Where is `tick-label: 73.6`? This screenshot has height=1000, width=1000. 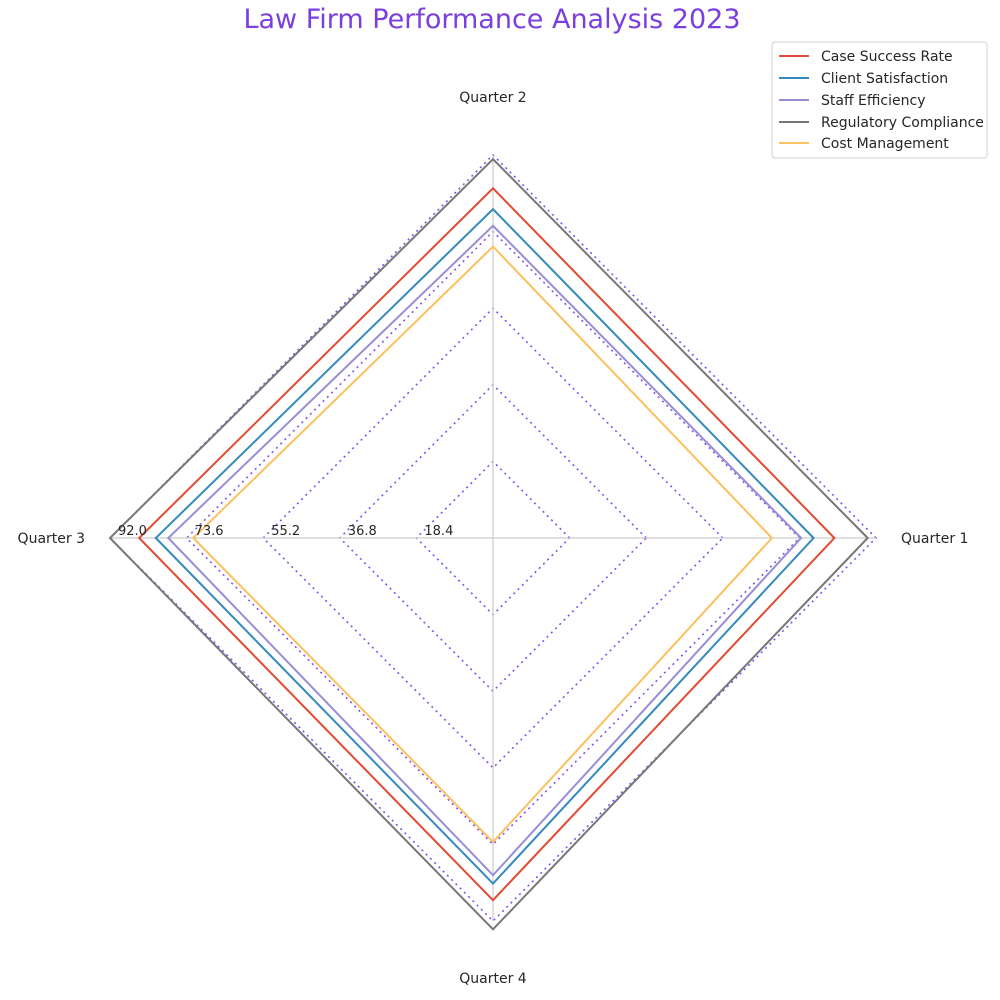 tick-label: 73.6 is located at coordinates (209, 531).